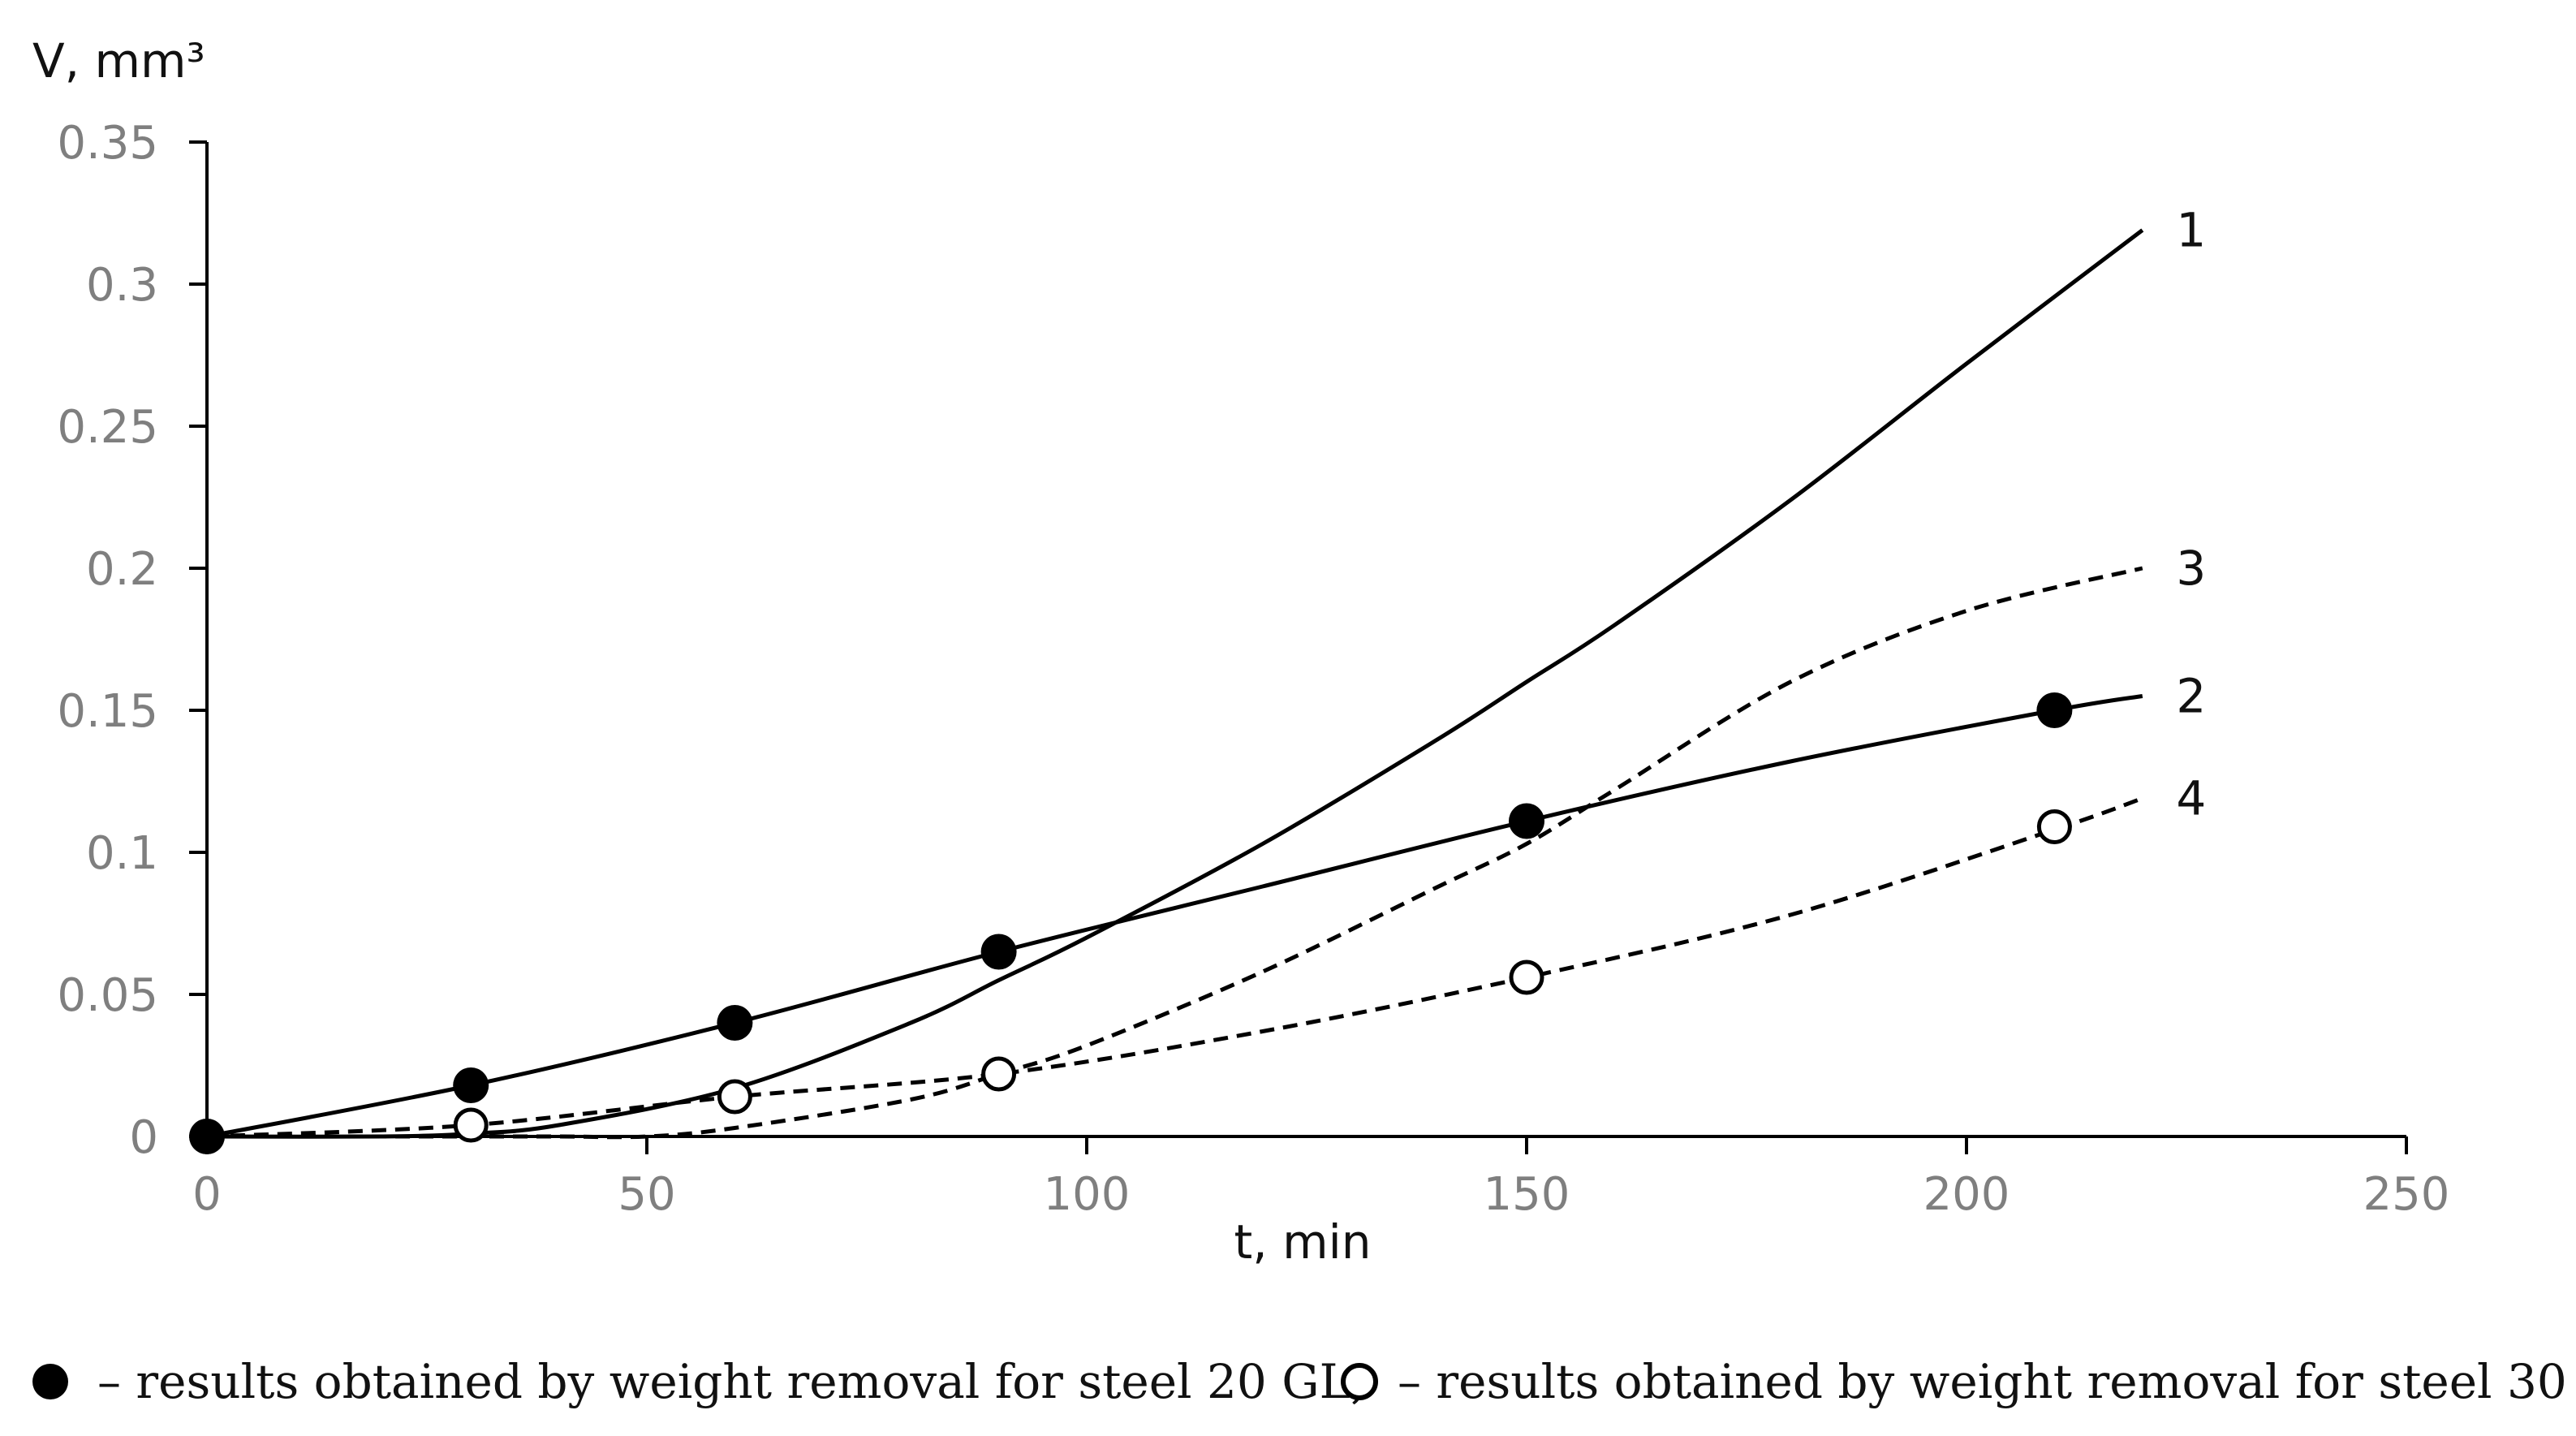 Image resolution: width=2576 pixels, height=1436 pixels. What do you see at coordinates (50, 1381) in the screenshot?
I see `legend-filled-marker-icon` at bounding box center [50, 1381].